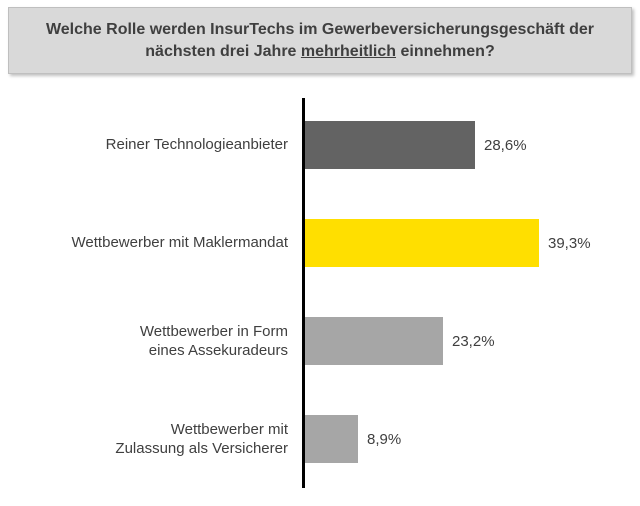 The width and height of the screenshot is (640, 506). I want to click on category-label: Wettbewerber in Form eines Assekuradeurs, so click(213, 341).